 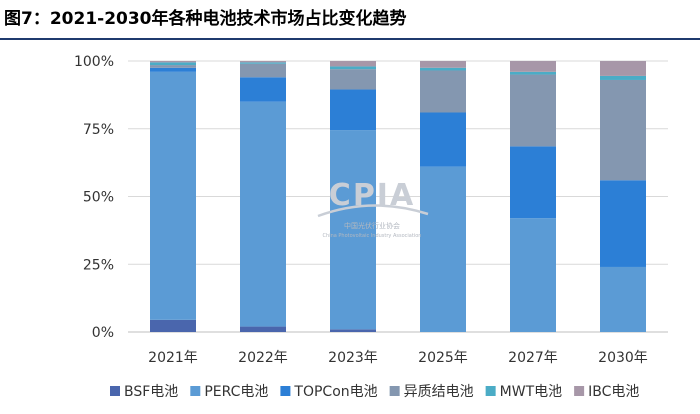 What do you see at coordinates (263, 358) in the screenshot?
I see `x-tick-label: 2022年` at bounding box center [263, 358].